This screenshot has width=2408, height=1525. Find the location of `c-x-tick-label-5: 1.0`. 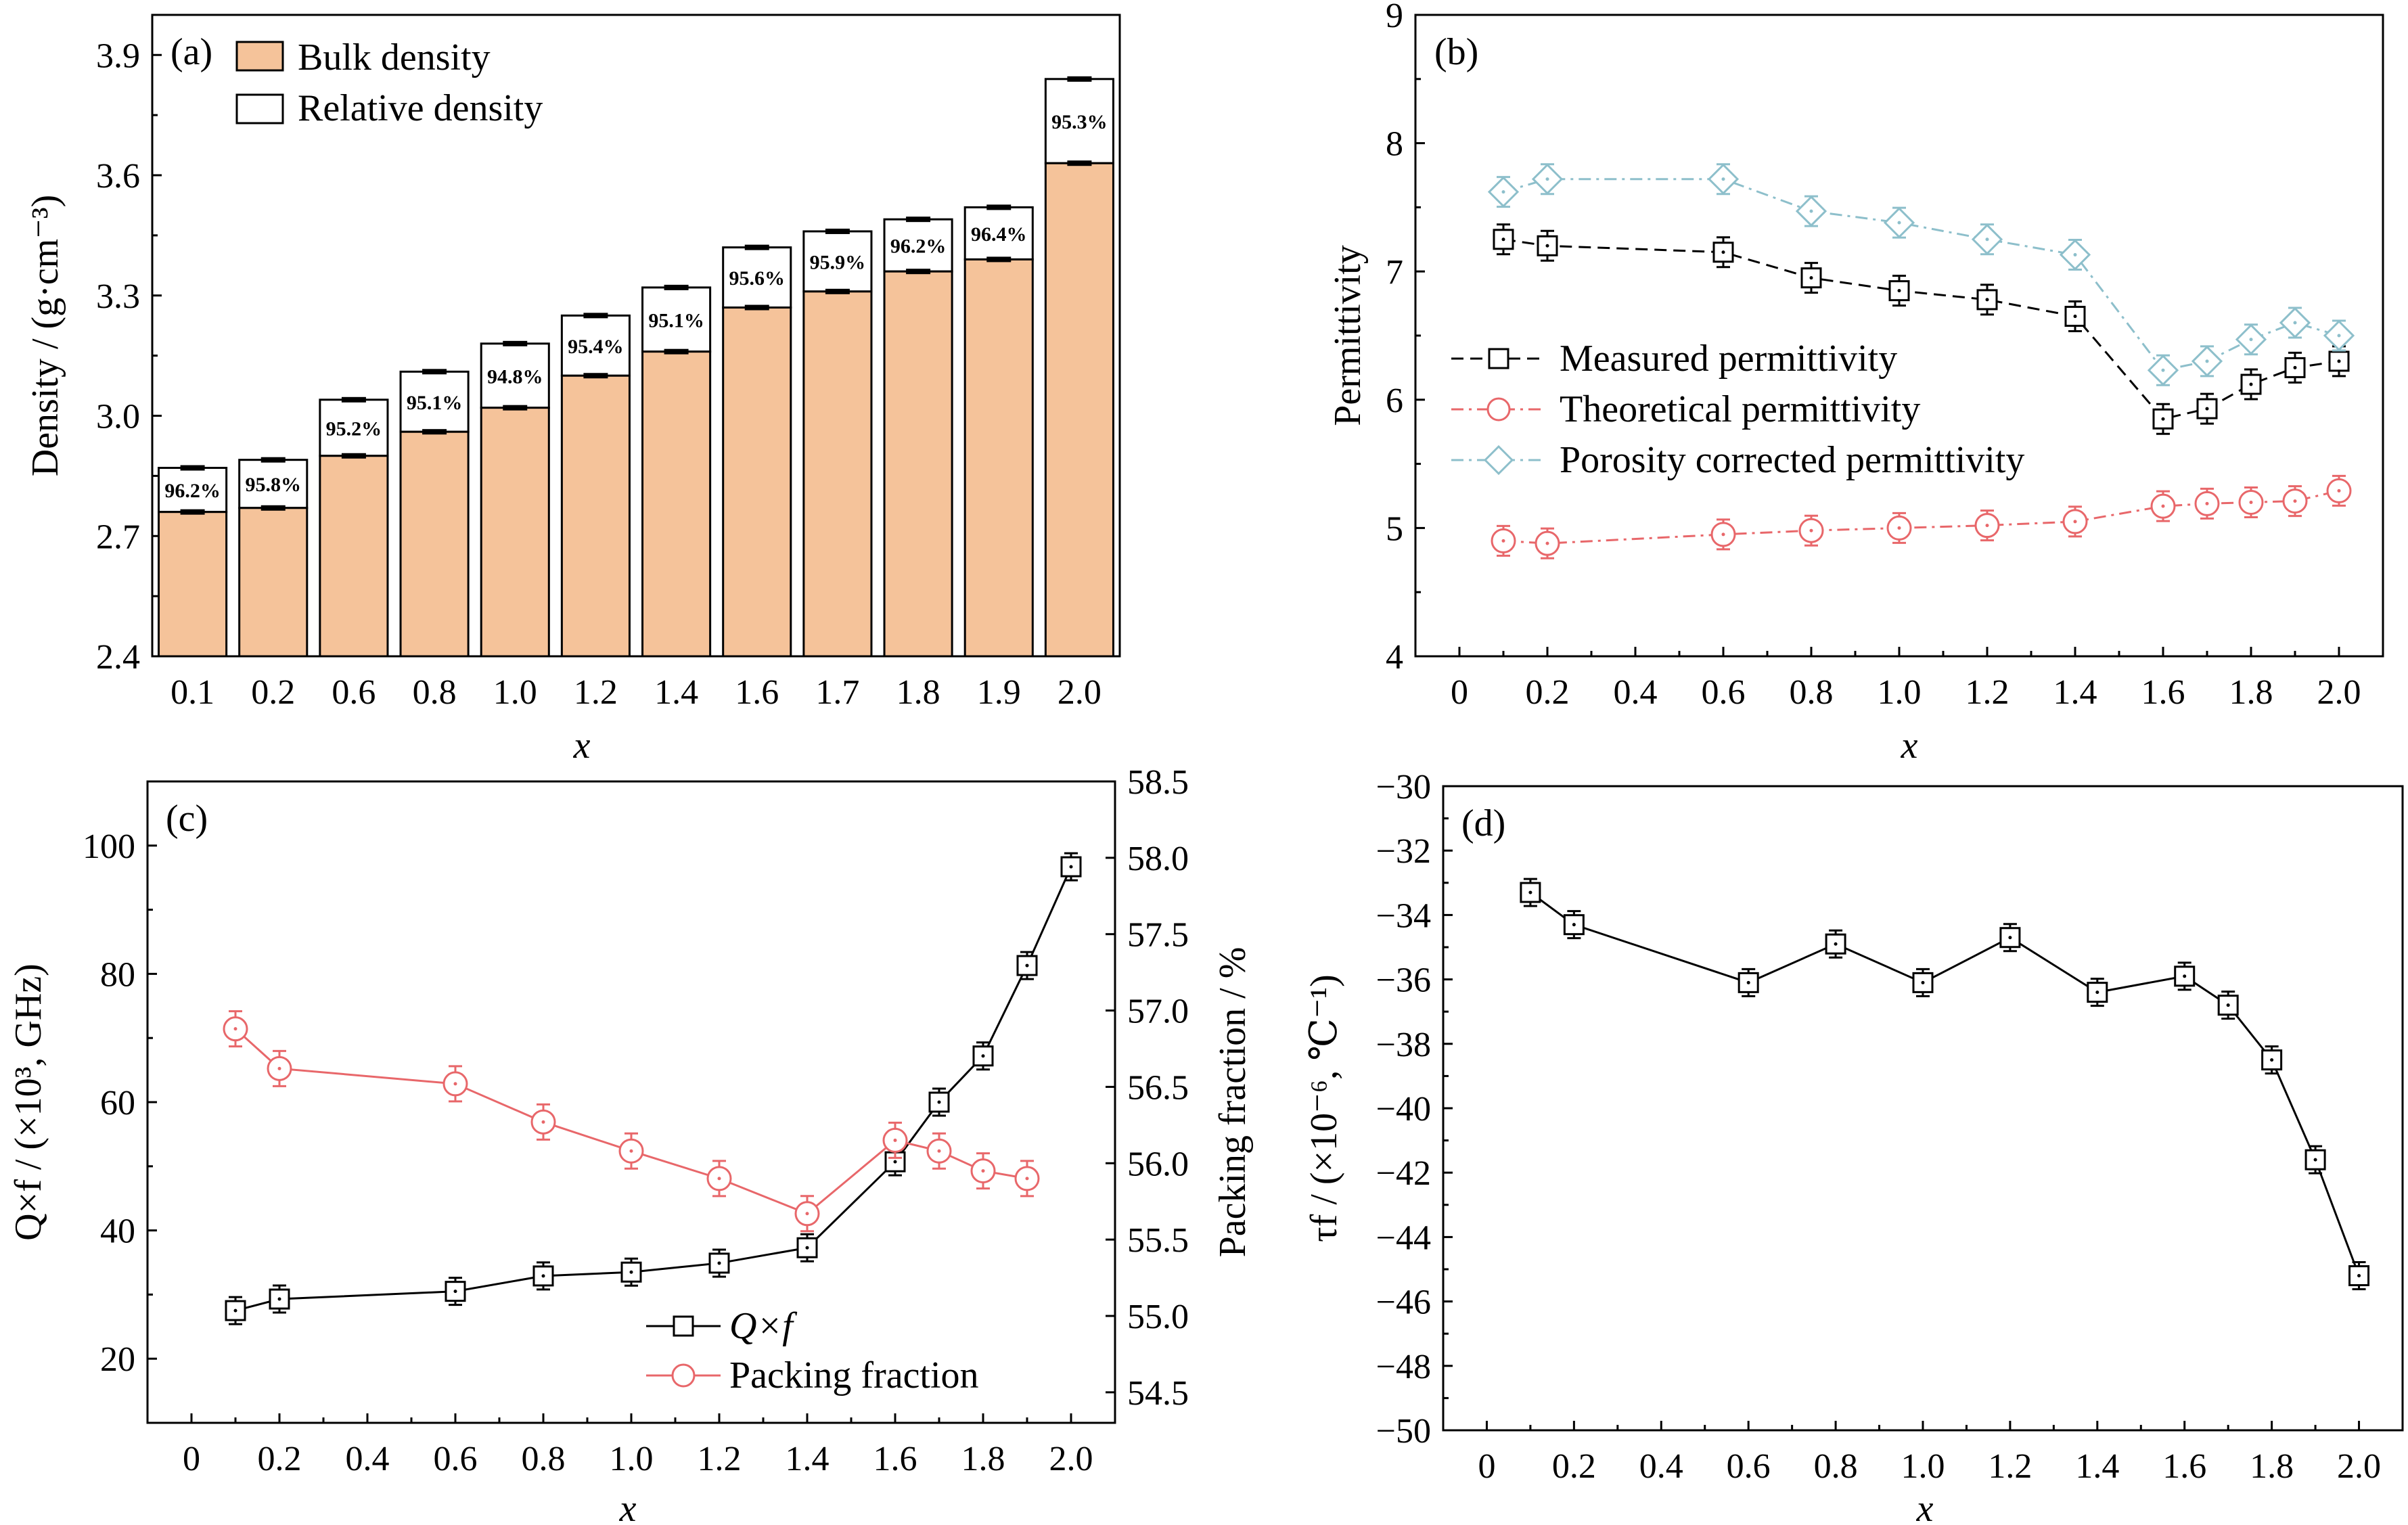

c-x-tick-label-5: 1.0 is located at coordinates (632, 1459).